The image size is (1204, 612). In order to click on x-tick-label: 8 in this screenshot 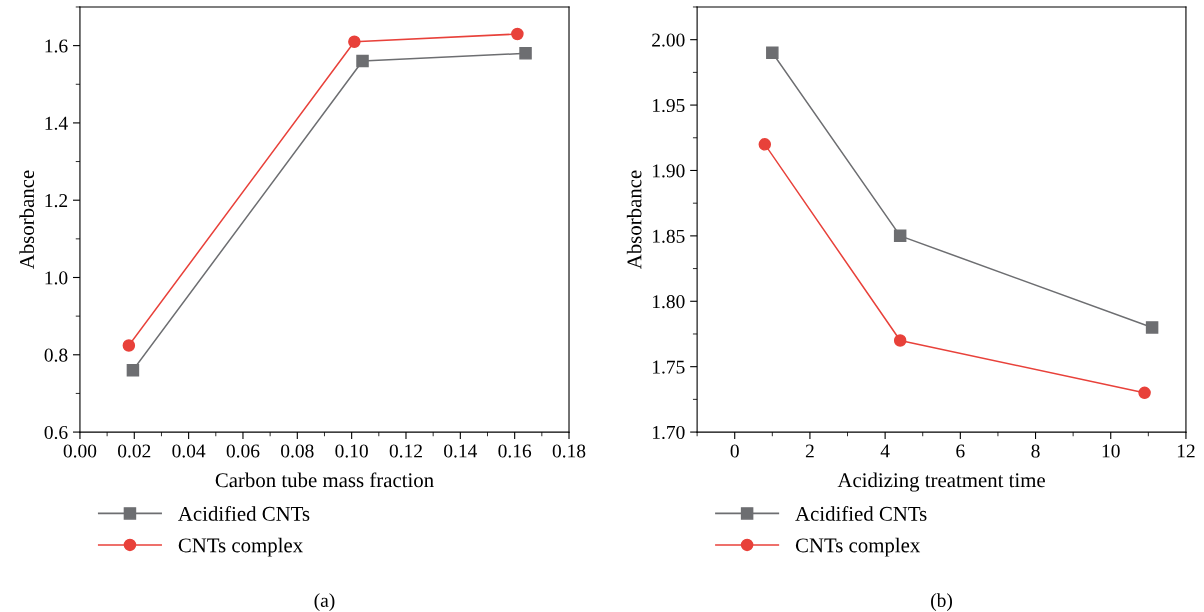, I will do `click(1035, 451)`.